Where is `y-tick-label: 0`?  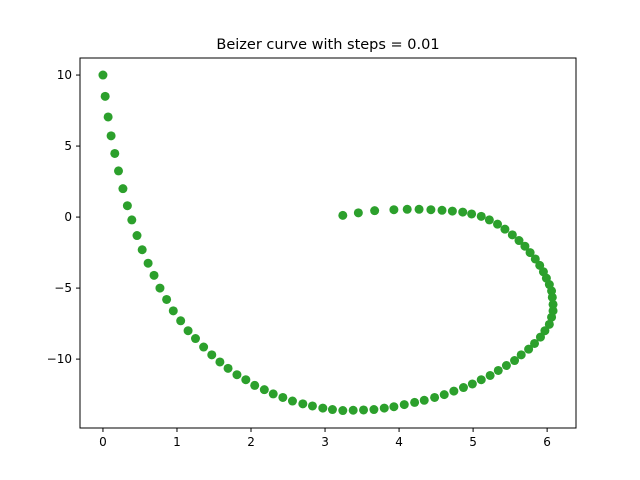 y-tick-label: 0 is located at coordinates (68, 217).